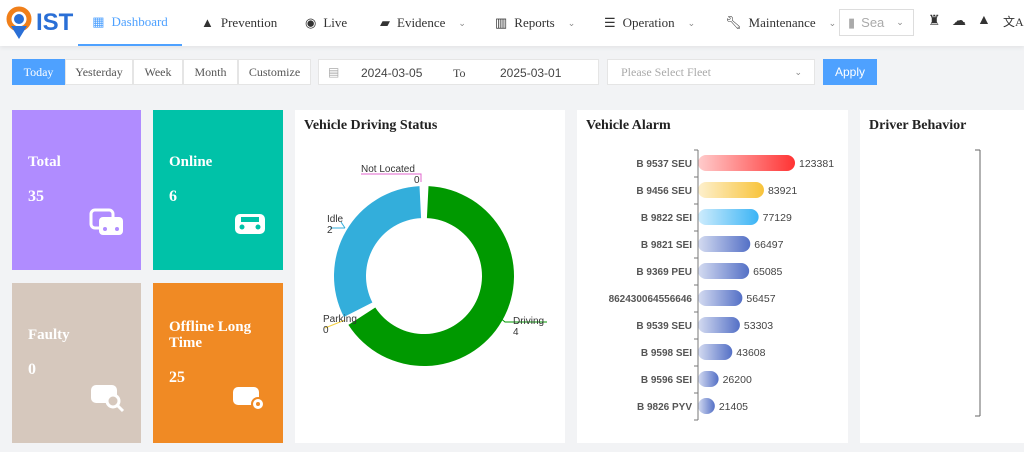 Image resolution: width=1024 pixels, height=452 pixels. I want to click on webcam-icon: ◉, so click(311, 22).